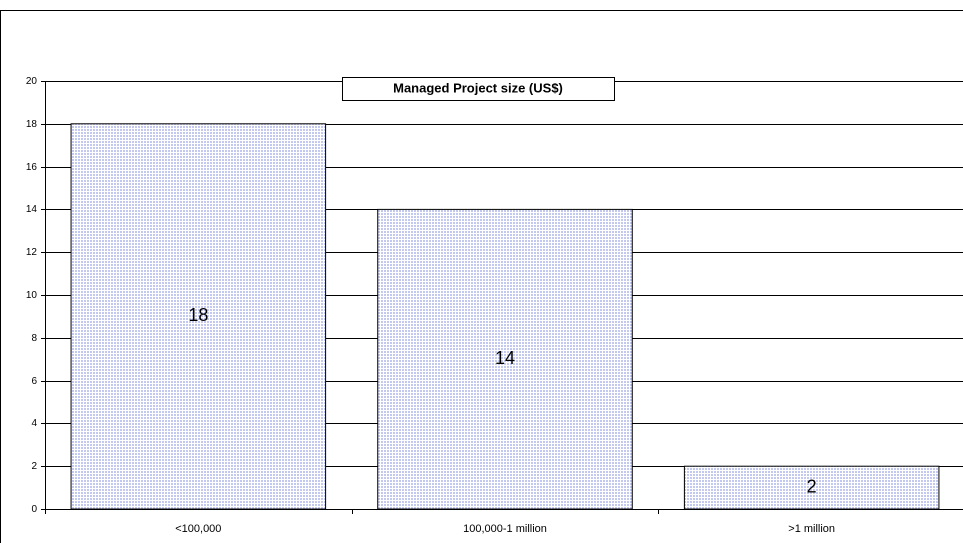 Image resolution: width=963 pixels, height=543 pixels. I want to click on y-tick-label: 12, so click(32, 252).